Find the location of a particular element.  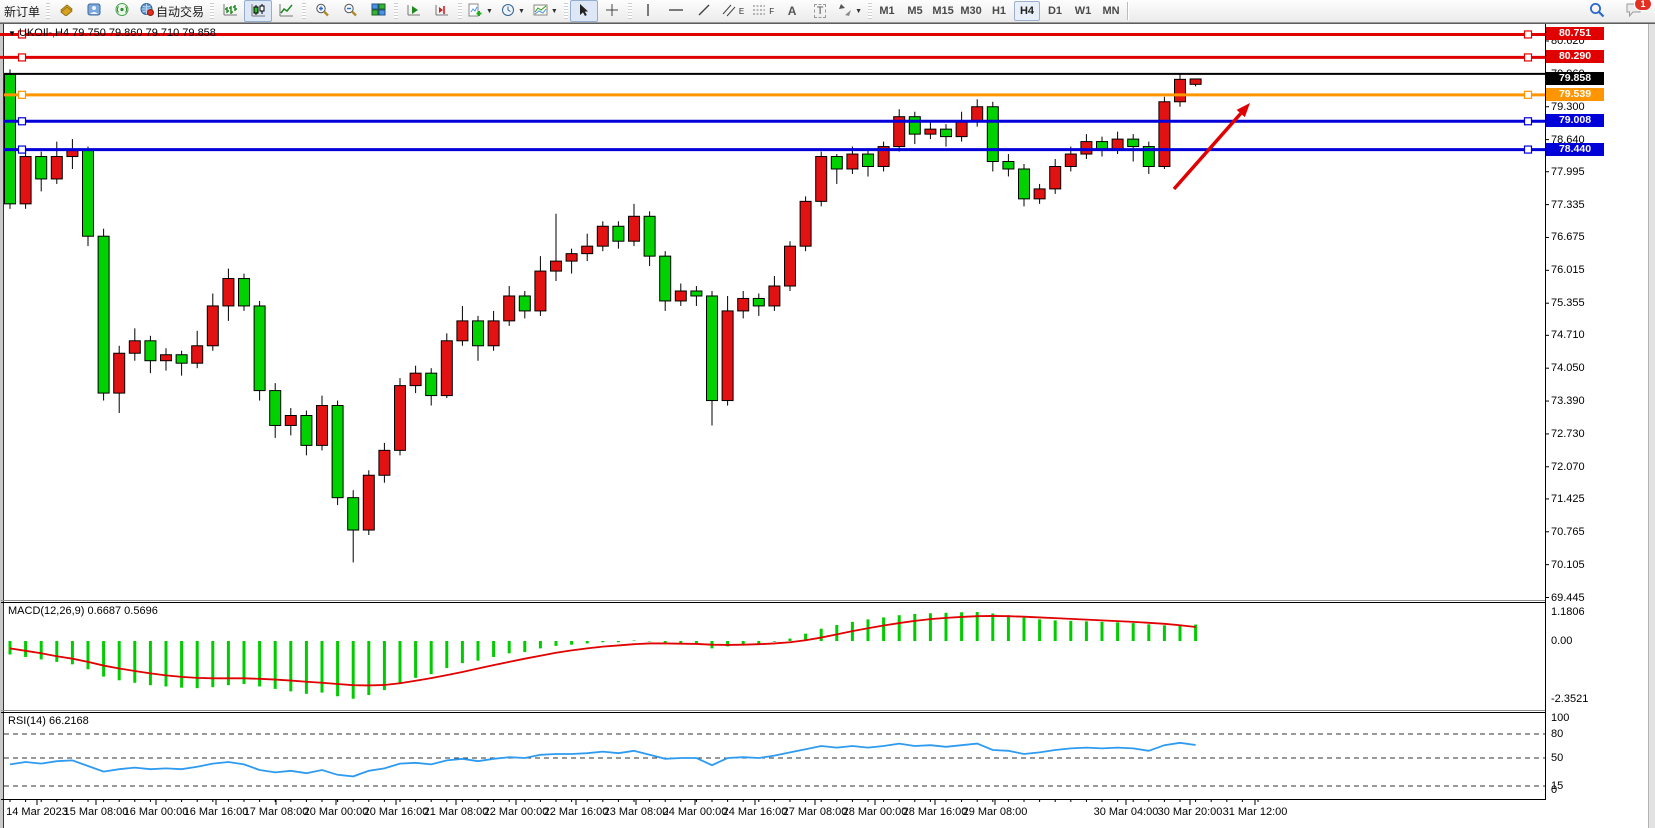

chart-shift-button is located at coordinates (442, 11).